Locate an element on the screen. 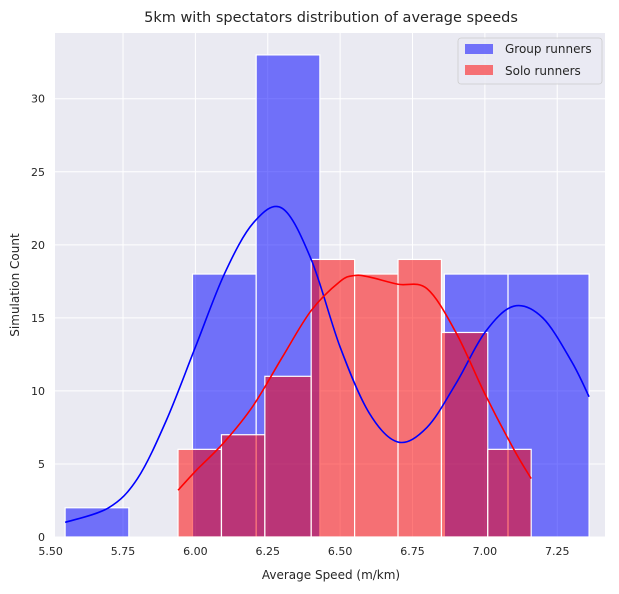 The height and width of the screenshot is (594, 619). y-tick-label-5: 25 is located at coordinates (38, 172).